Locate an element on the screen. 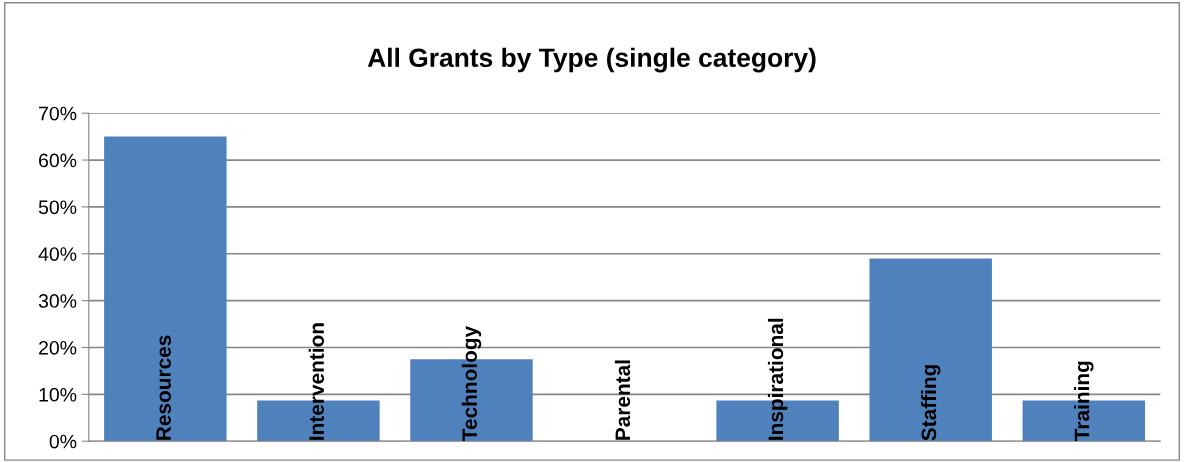  x-tick-label: Training is located at coordinates (1084, 401).